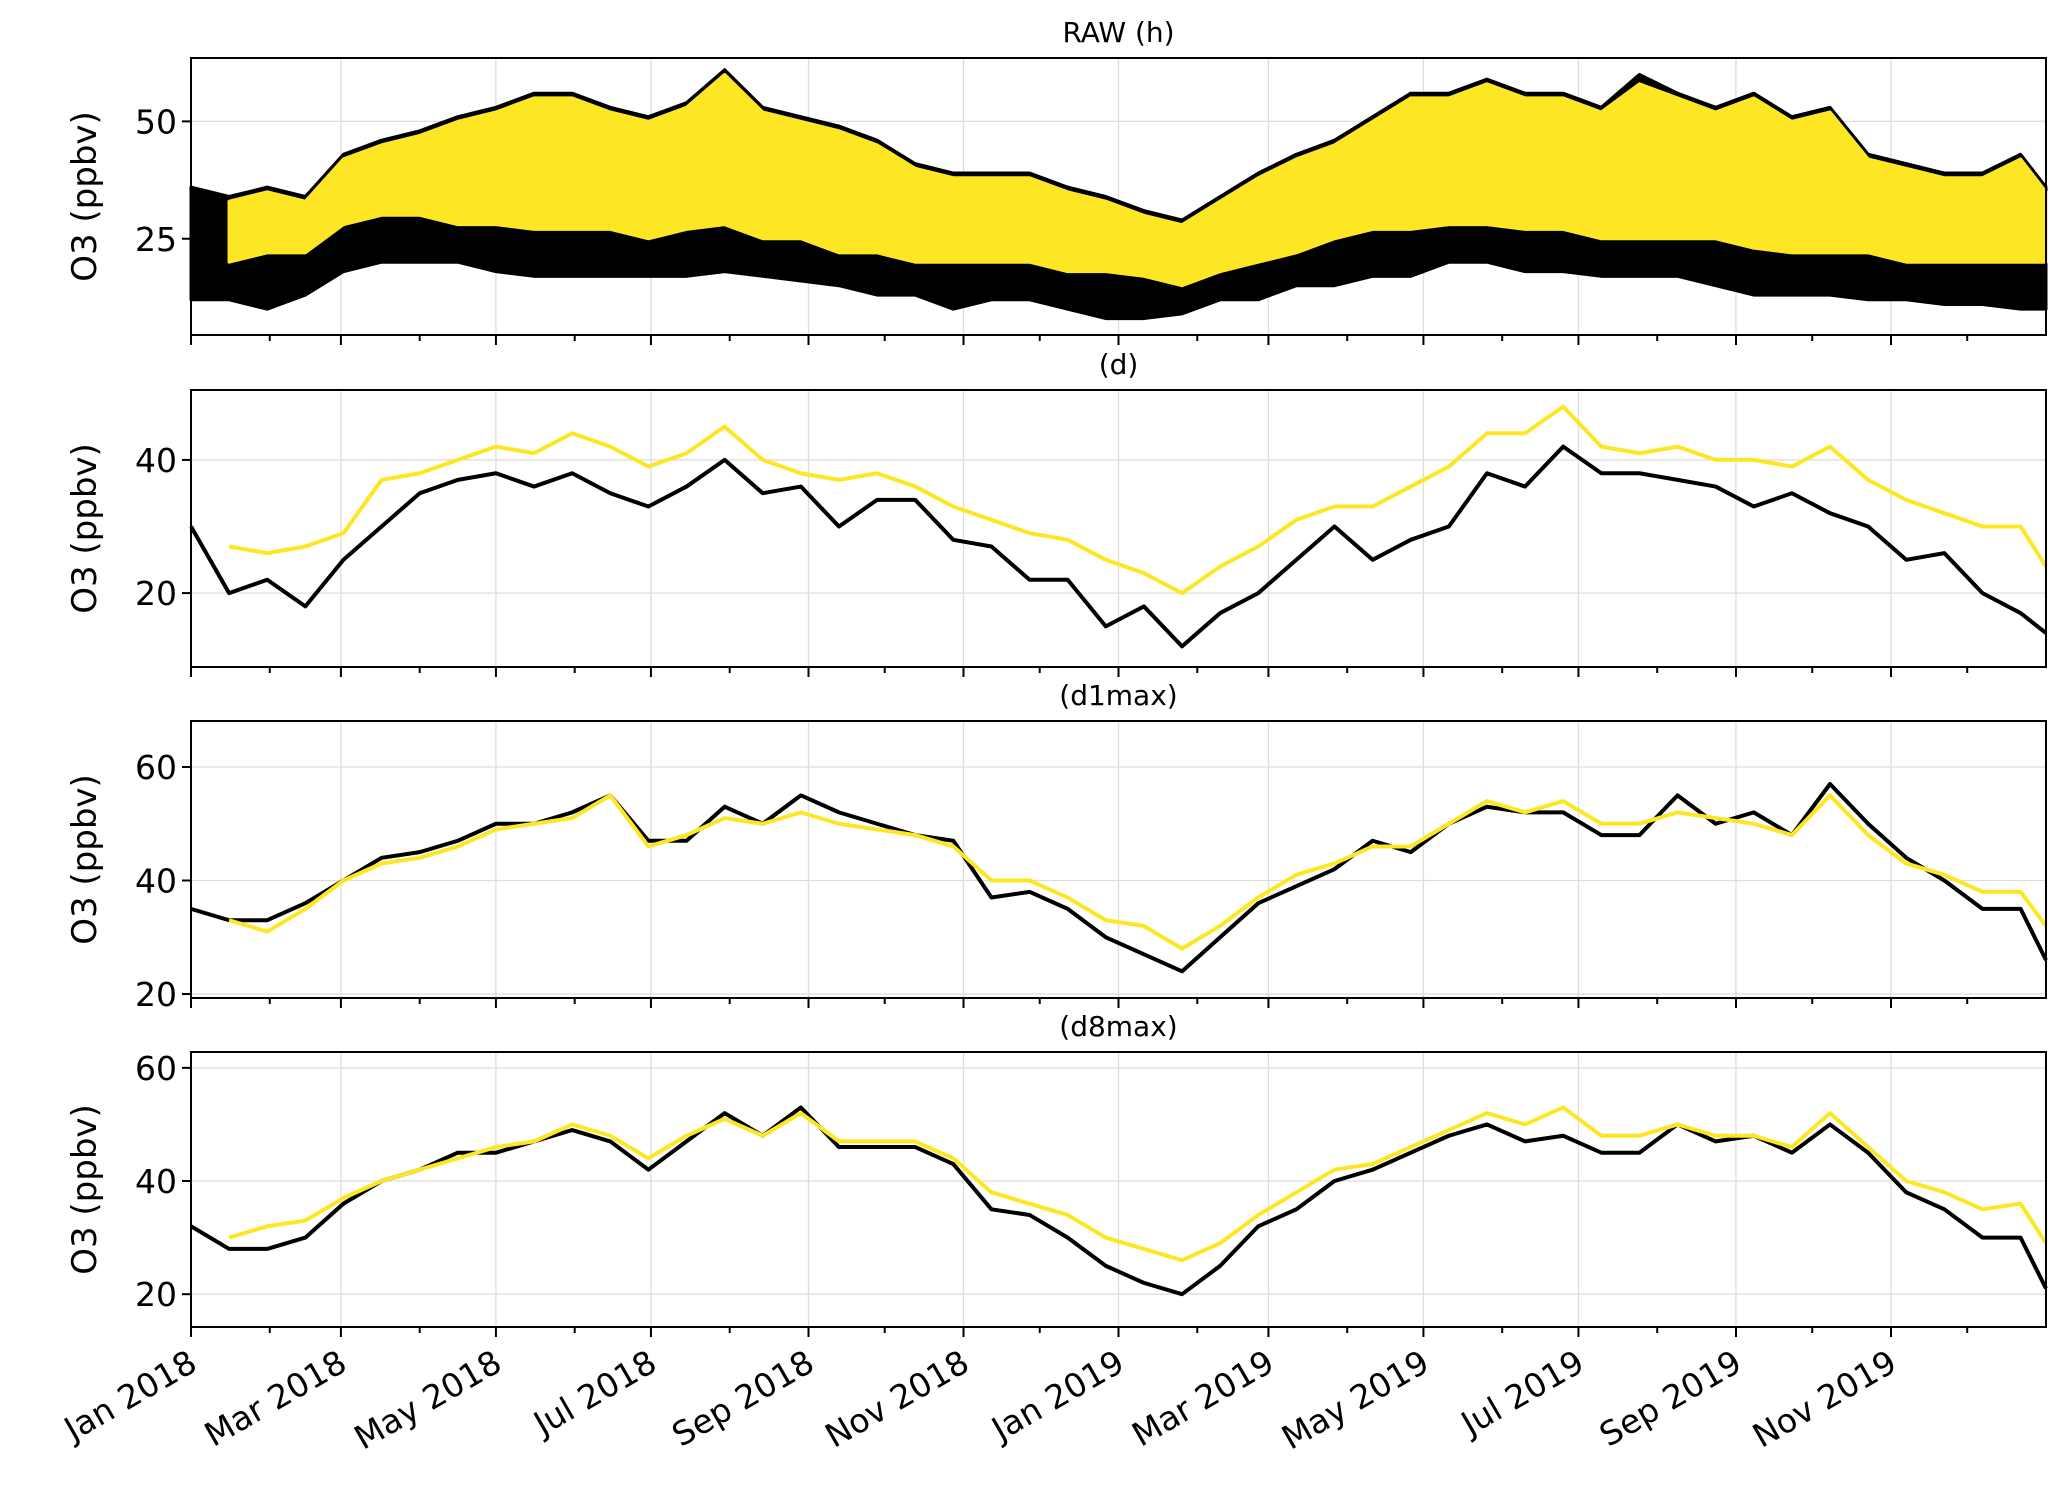 The image size is (2067, 1494). What do you see at coordinates (1118, 32) in the screenshot?
I see `subplot-title: RAW (h)` at bounding box center [1118, 32].